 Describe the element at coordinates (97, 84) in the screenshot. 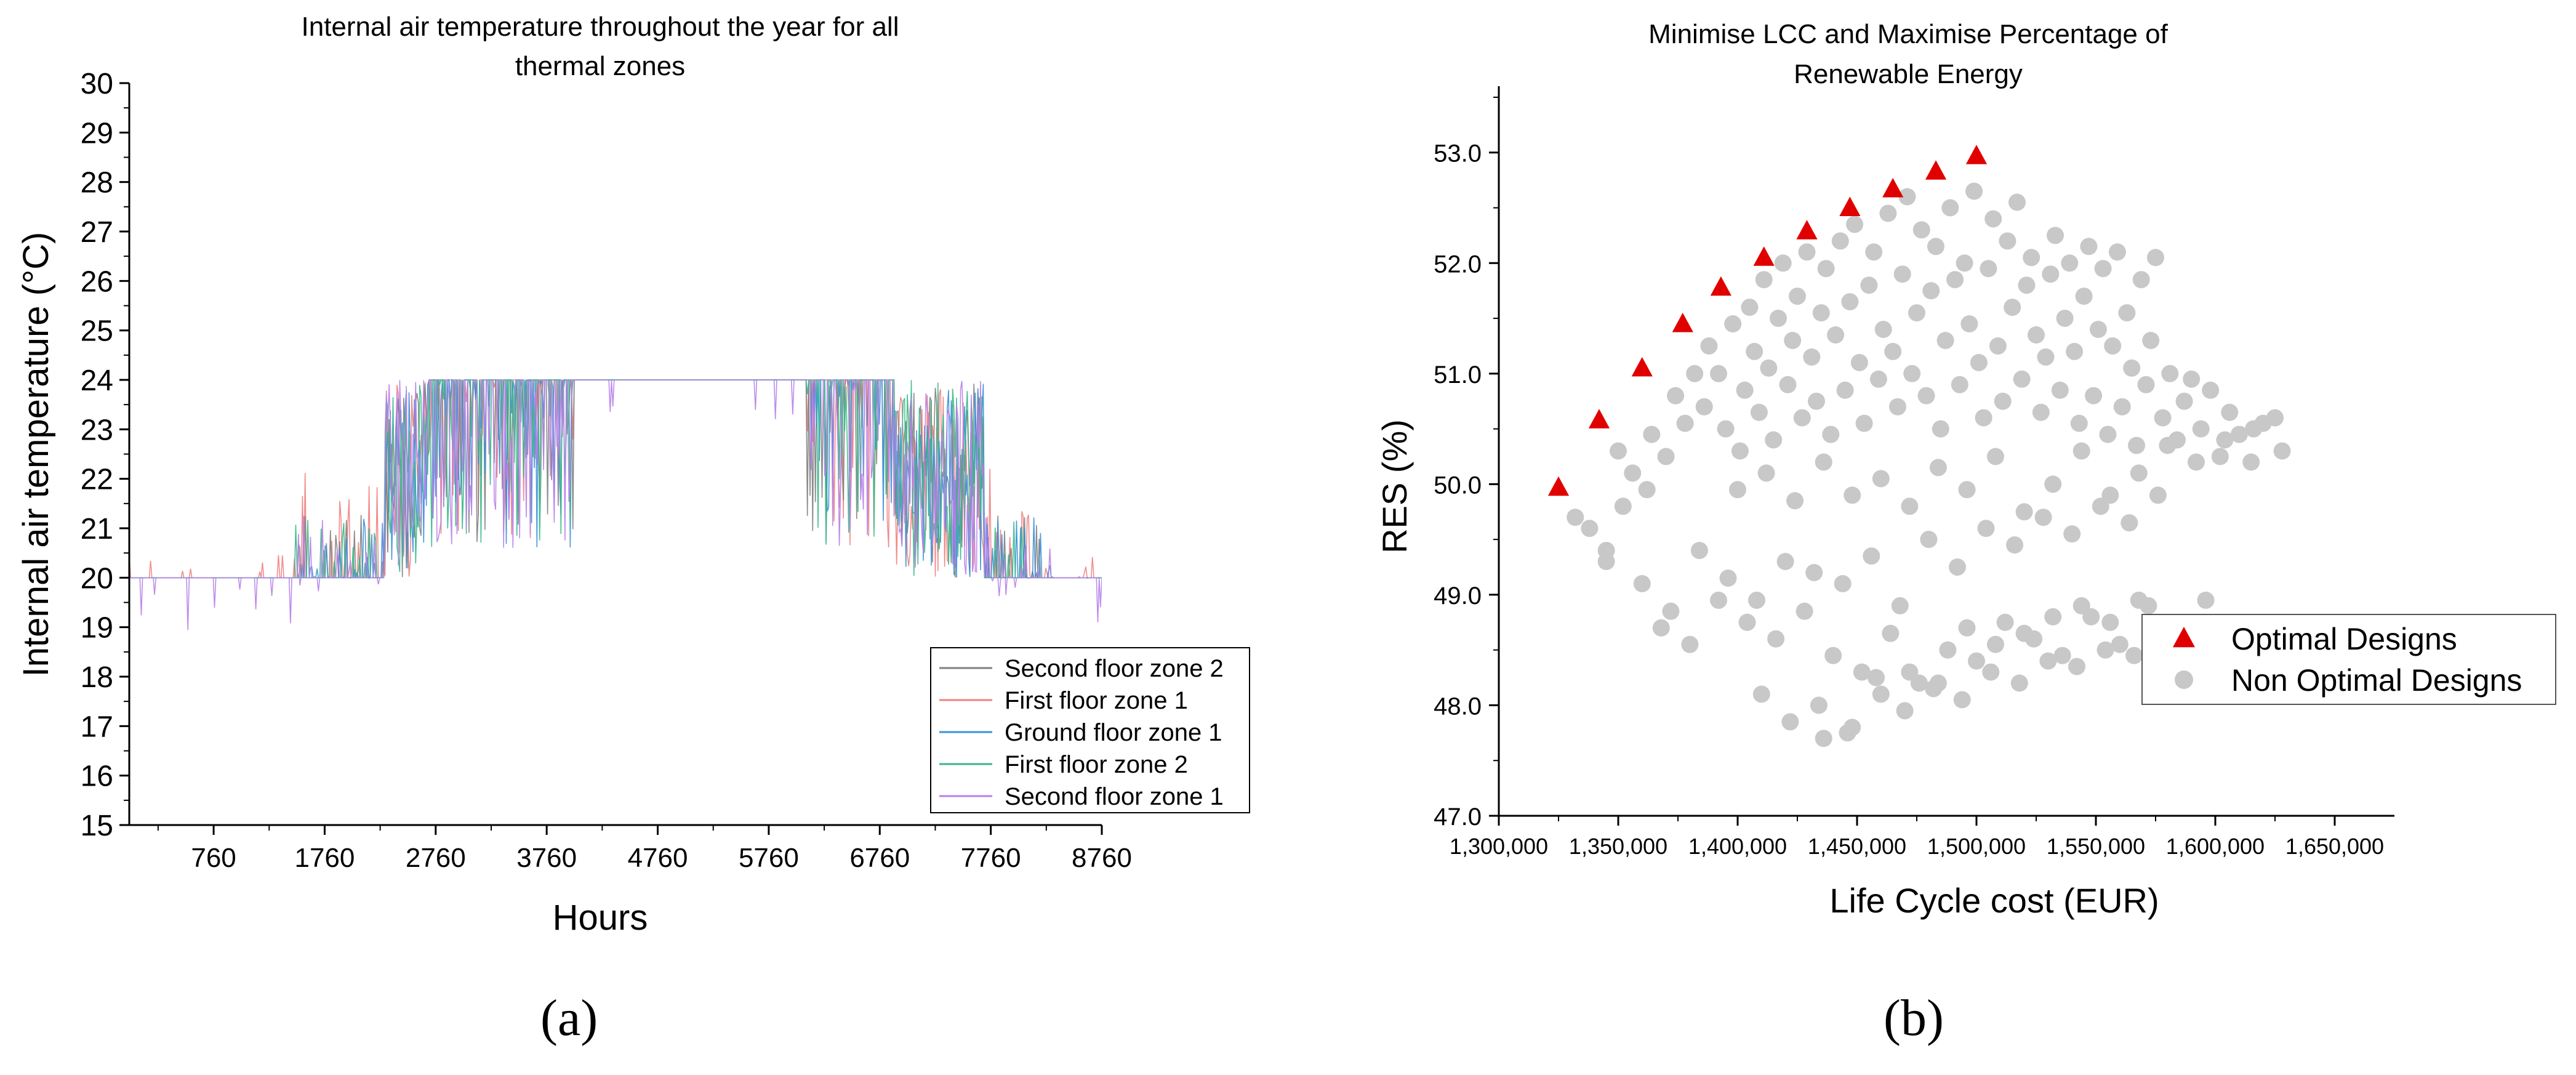

I see `chart-a-y-tick-label: 30` at that location.